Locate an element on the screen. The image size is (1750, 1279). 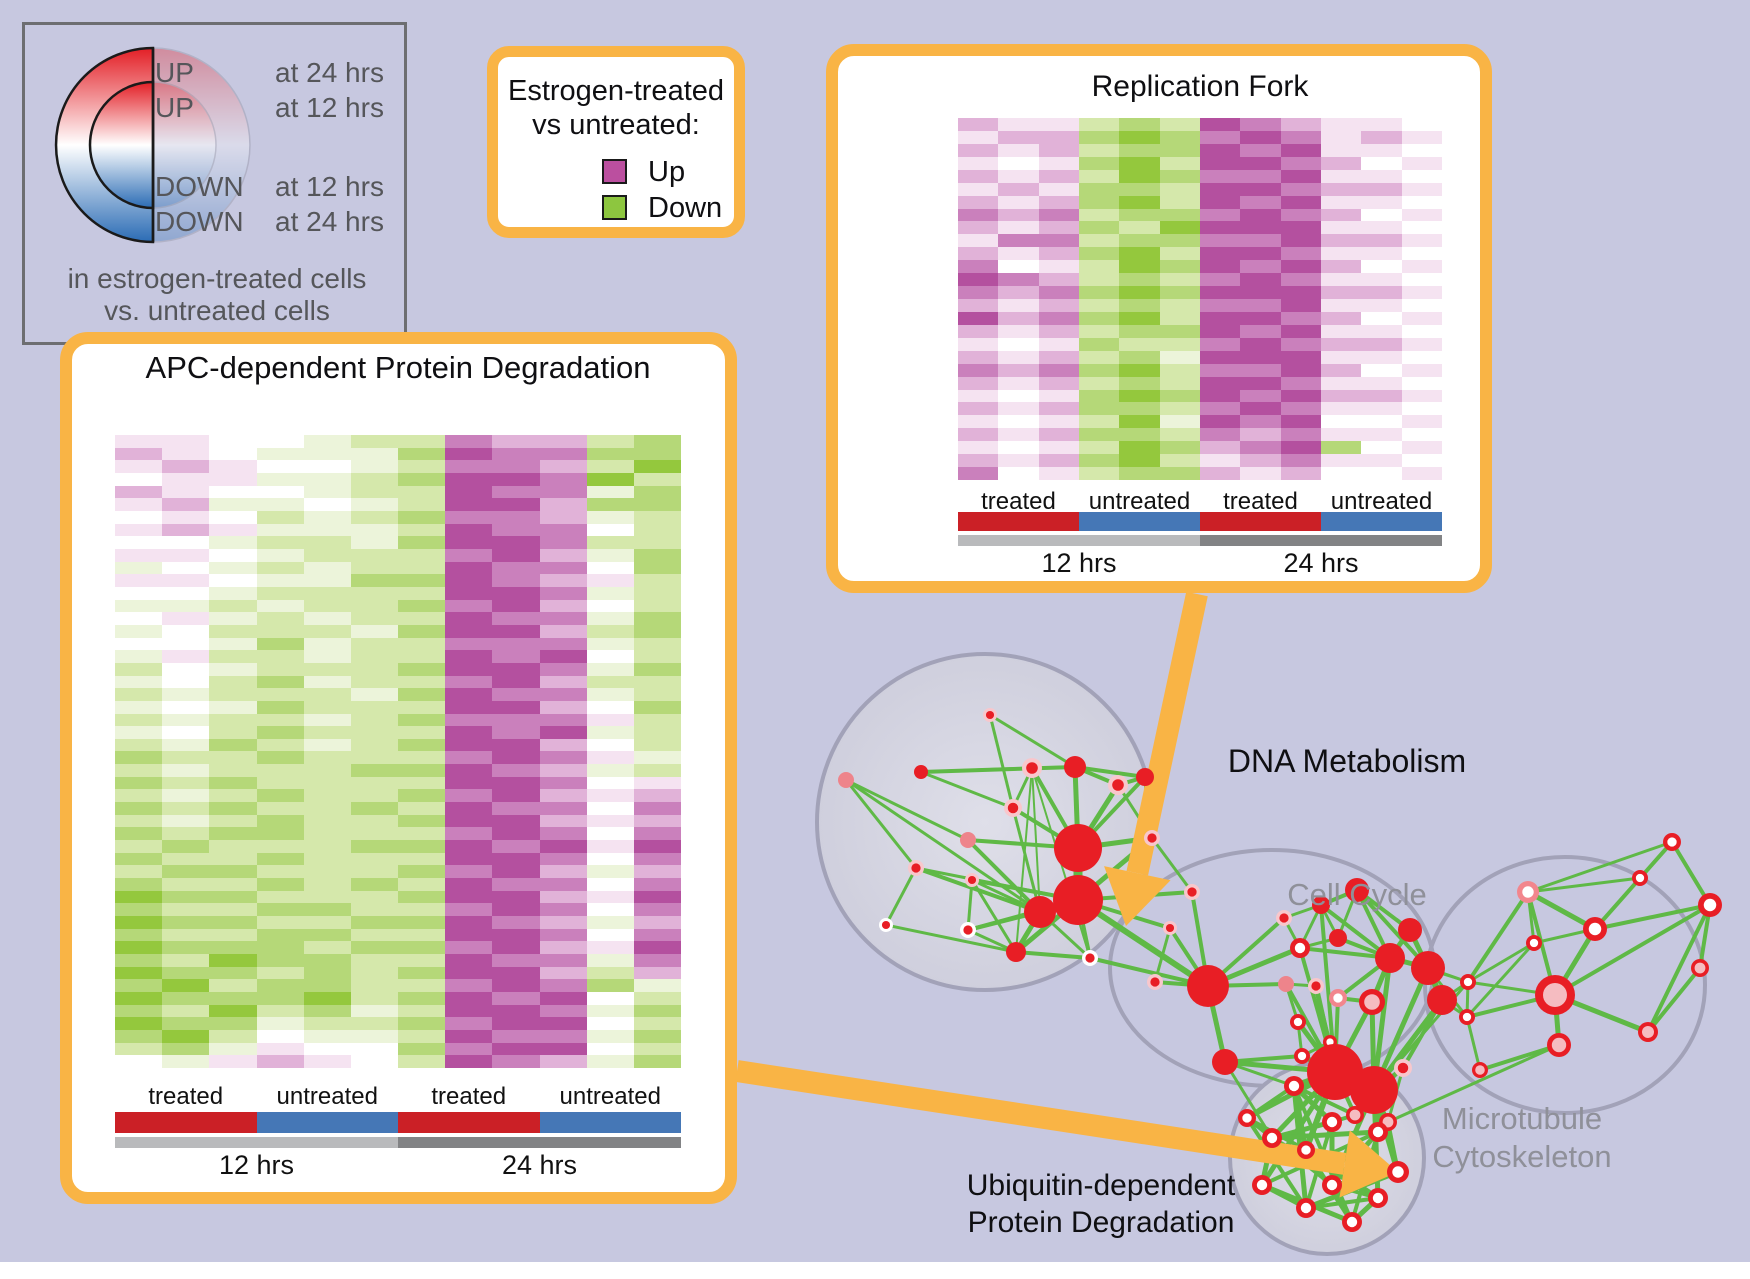
scale-row-up-12: UP is located at coordinates (174, 108).